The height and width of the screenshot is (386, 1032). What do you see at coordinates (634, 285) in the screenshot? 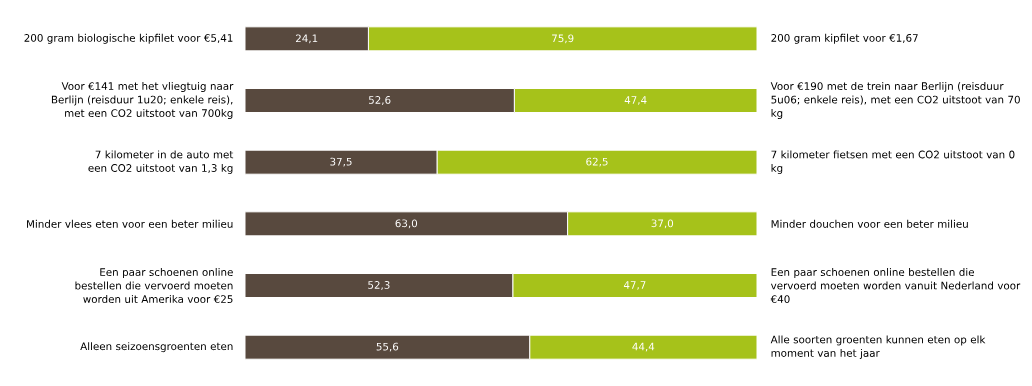
I see `data-label: 47,7` at bounding box center [634, 285].